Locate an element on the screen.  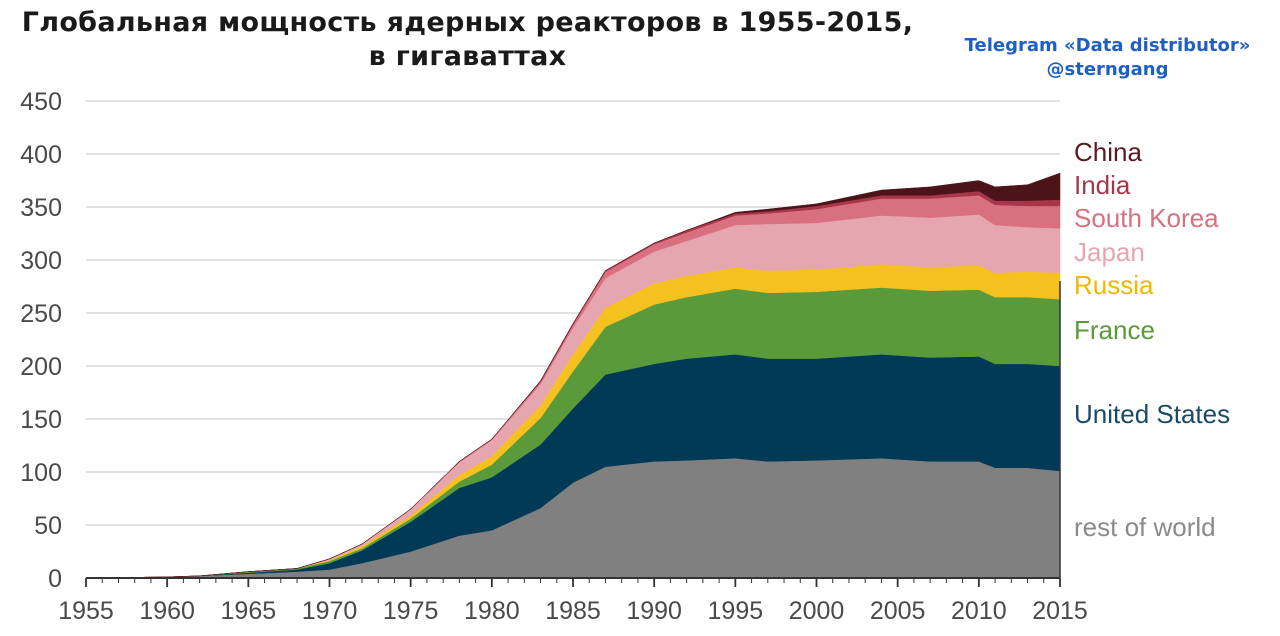
legend-label-south-korea: South Korea is located at coordinates (1146, 218).